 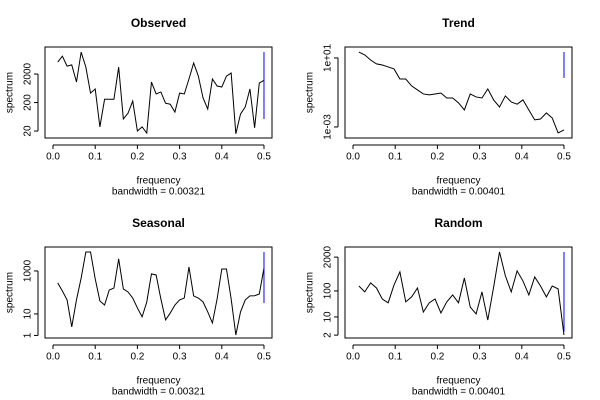 What do you see at coordinates (28, 335) in the screenshot?
I see `y-tick-label: 1` at bounding box center [28, 335].